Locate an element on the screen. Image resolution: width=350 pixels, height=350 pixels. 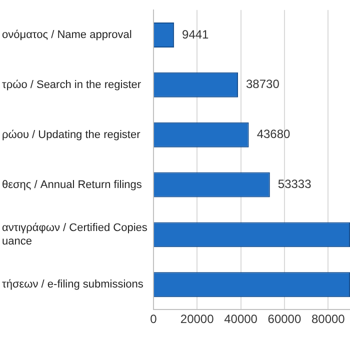
x-tick-label: 40000 is located at coordinates (241, 319).